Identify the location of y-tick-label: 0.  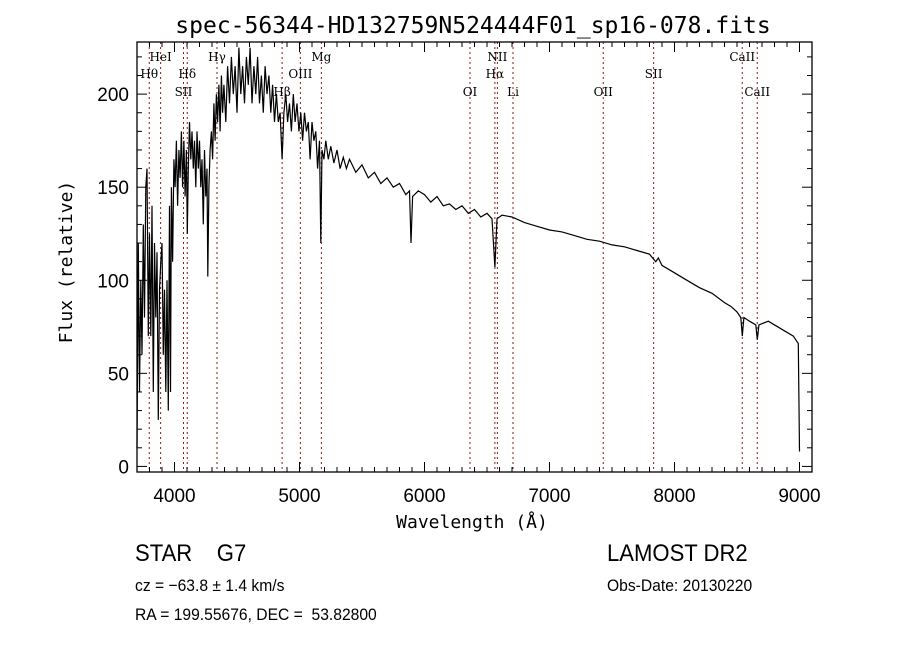
(123, 467).